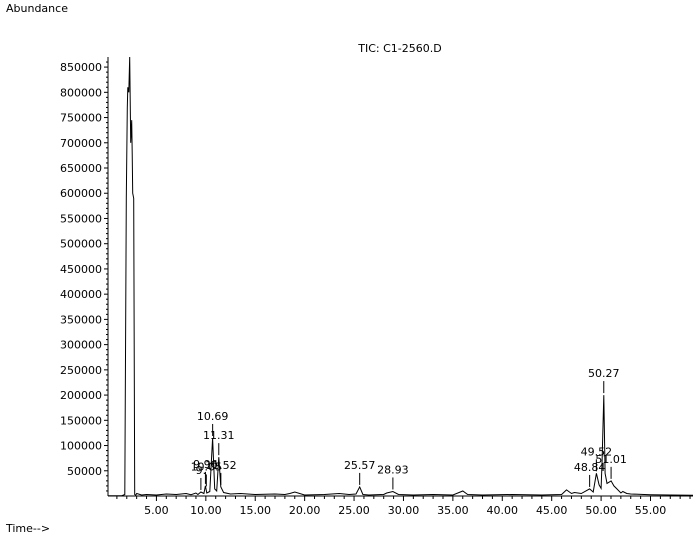 The height and width of the screenshot is (539, 698). I want to click on peak-label: 9.96, so click(205, 464).